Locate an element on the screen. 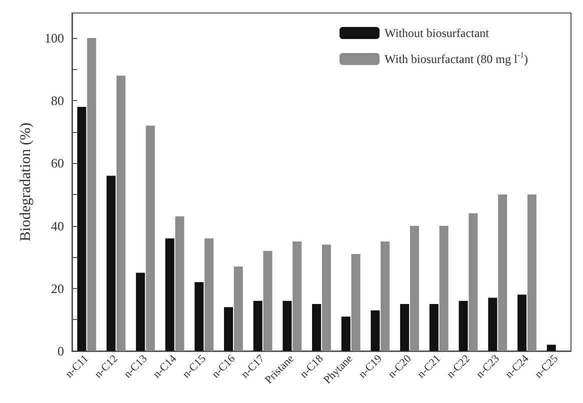 The height and width of the screenshot is (403, 583). y-tick-label: 40 is located at coordinates (57, 226).